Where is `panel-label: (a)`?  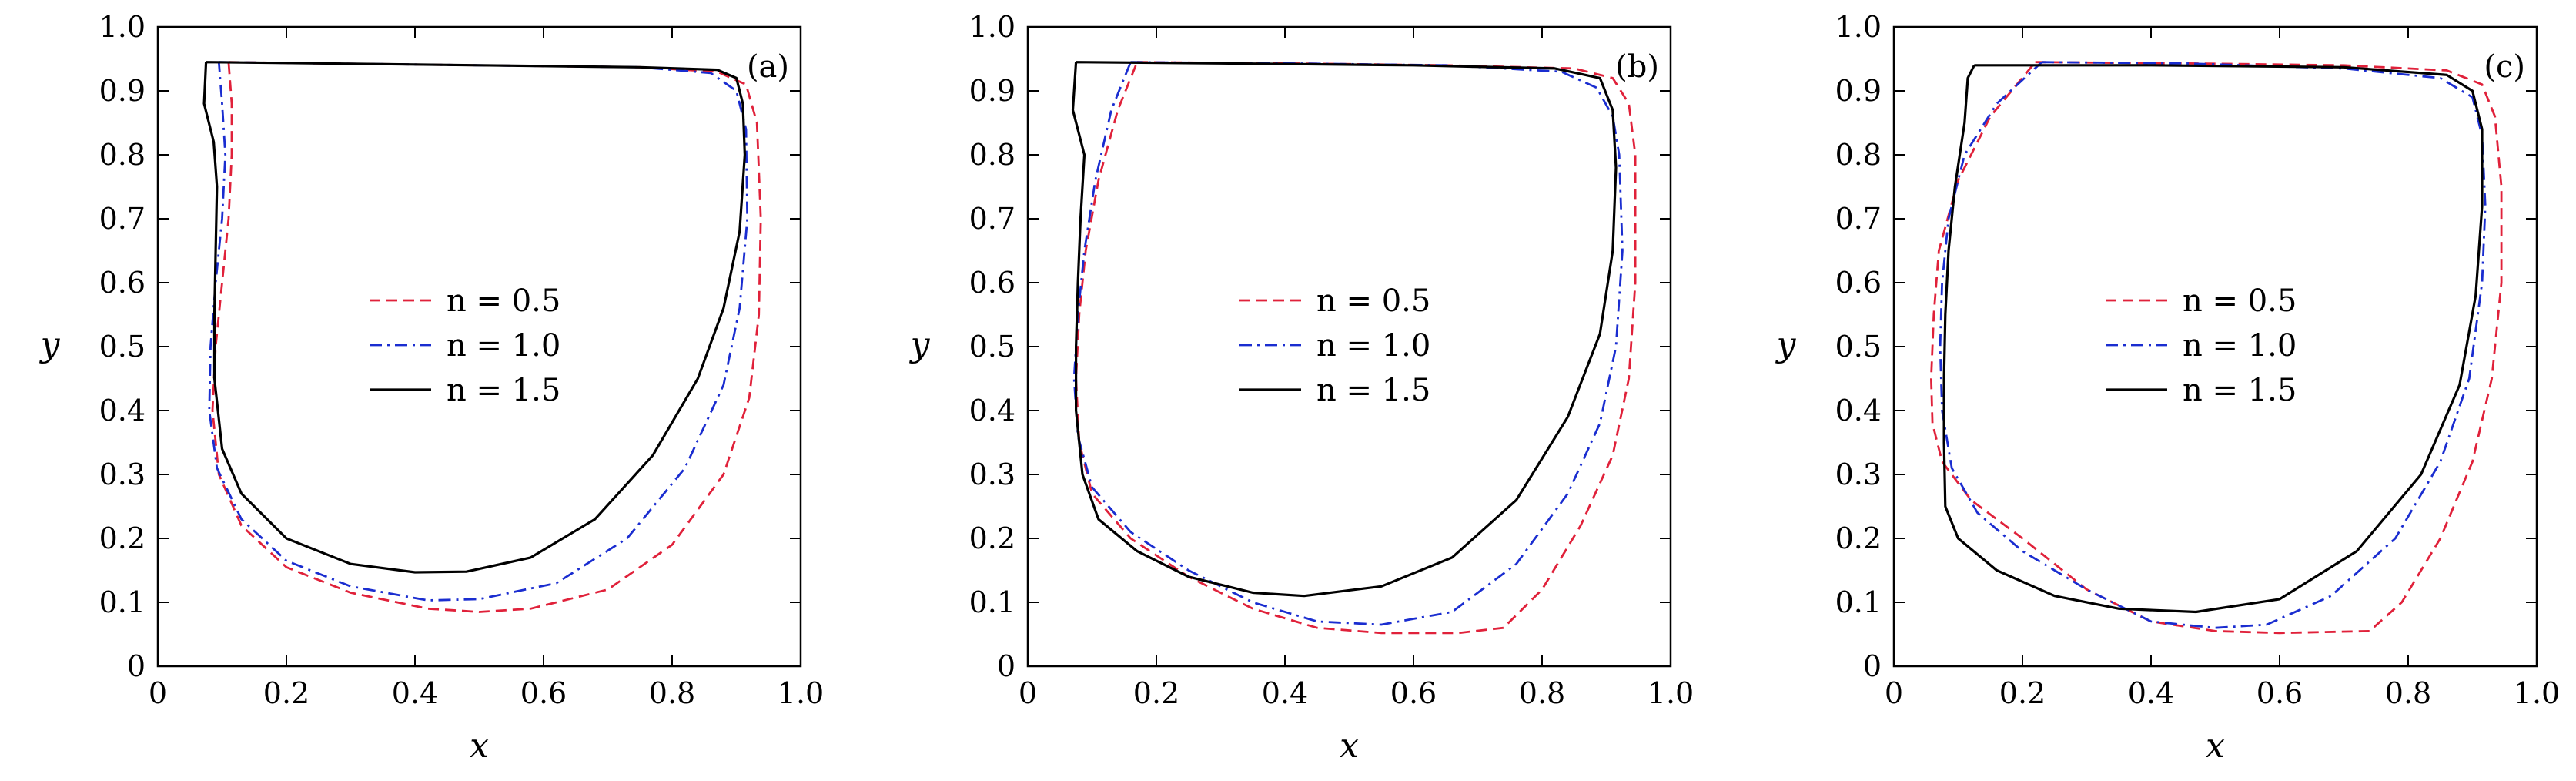
panel-label: (a) is located at coordinates (768, 67).